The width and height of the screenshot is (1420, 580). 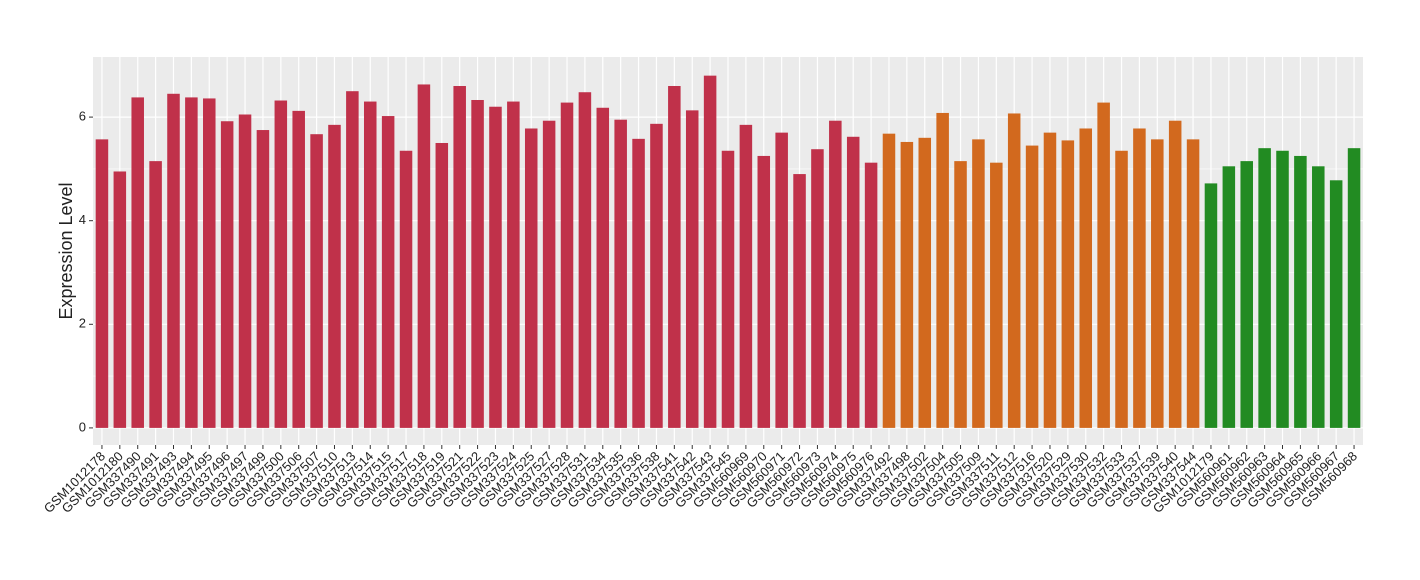 I want to click on y-axis-label: Expression Level, so click(x=66, y=250).